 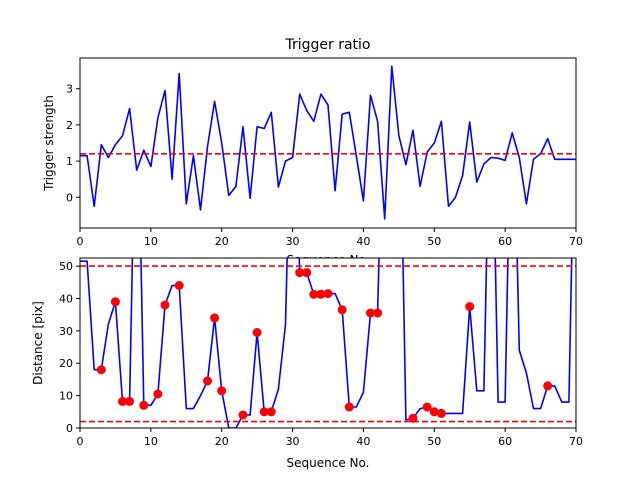 I want to click on y-tick-label: 10, so click(x=66, y=396).